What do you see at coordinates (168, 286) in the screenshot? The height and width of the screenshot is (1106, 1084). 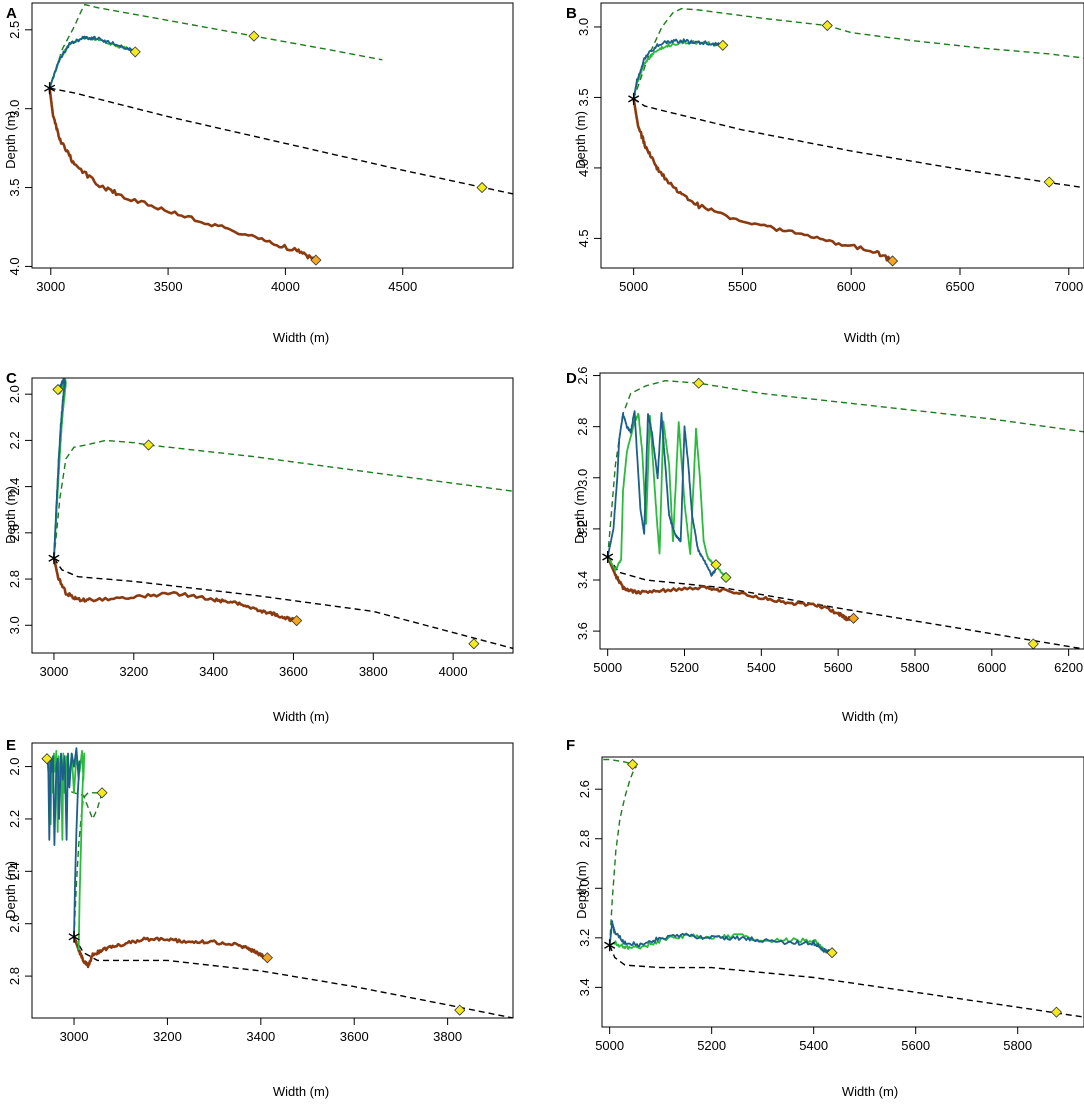 I see `x-tick-label: 3500` at bounding box center [168, 286].